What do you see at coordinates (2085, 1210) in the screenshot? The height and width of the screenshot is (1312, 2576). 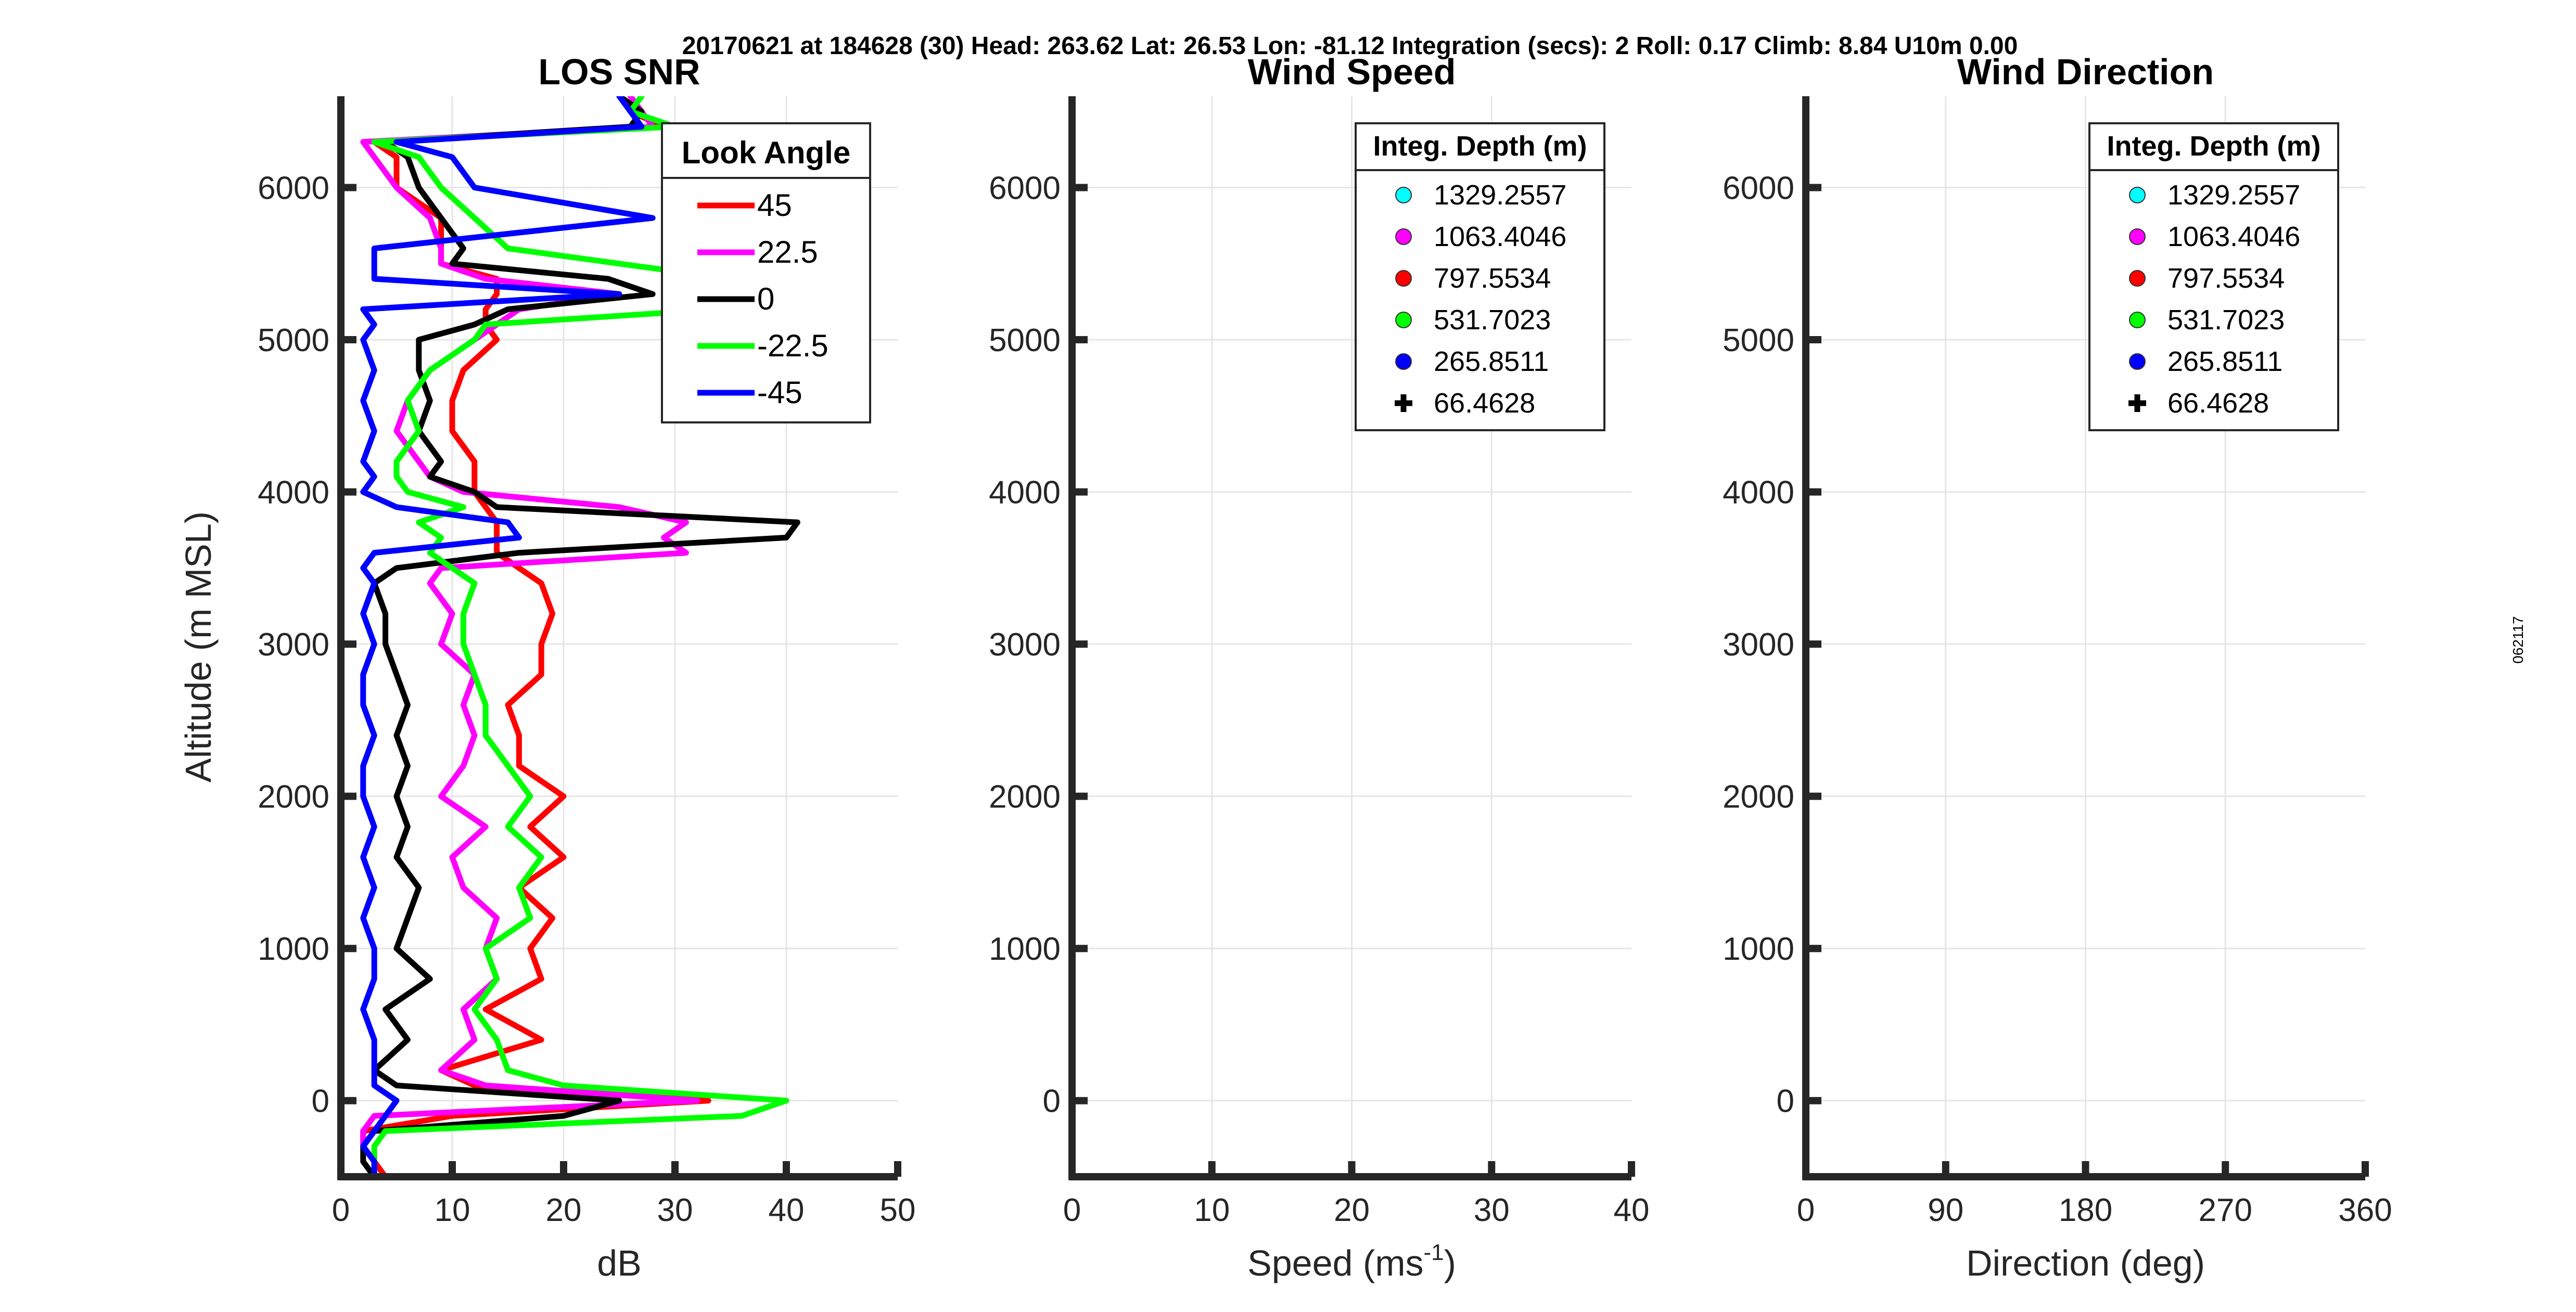 I see `x-tick-label: 180` at bounding box center [2085, 1210].